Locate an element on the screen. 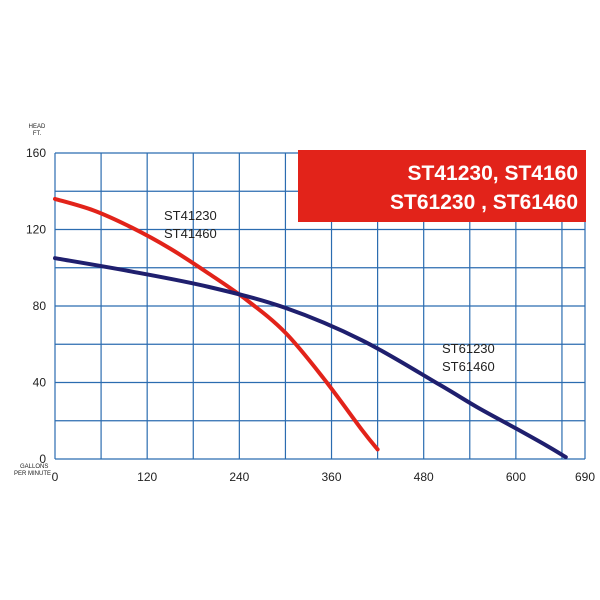 The width and height of the screenshot is (600, 600). title-line-2: ST61230 , ST61460 is located at coordinates (484, 202).